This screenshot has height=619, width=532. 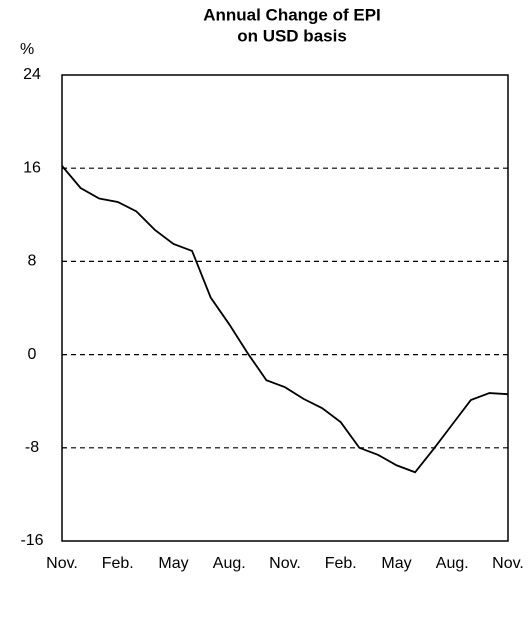 What do you see at coordinates (32, 74) in the screenshot?
I see `y-tick-label: 24` at bounding box center [32, 74].